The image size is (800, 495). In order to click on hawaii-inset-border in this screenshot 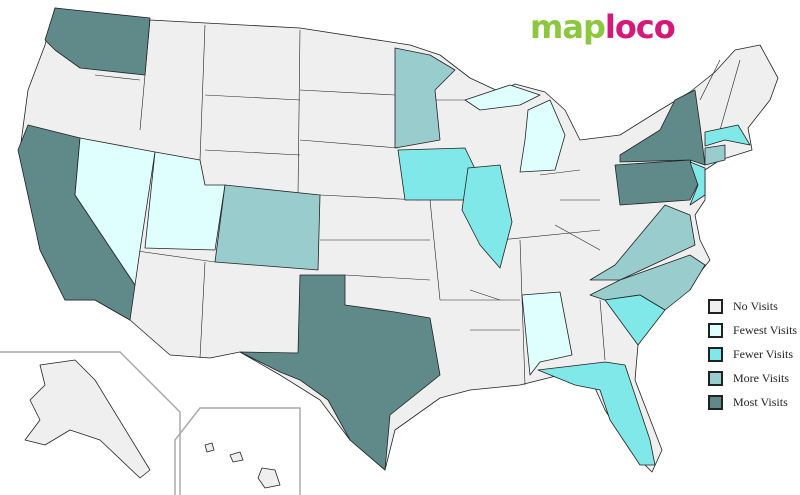, I will do `click(237, 451)`.